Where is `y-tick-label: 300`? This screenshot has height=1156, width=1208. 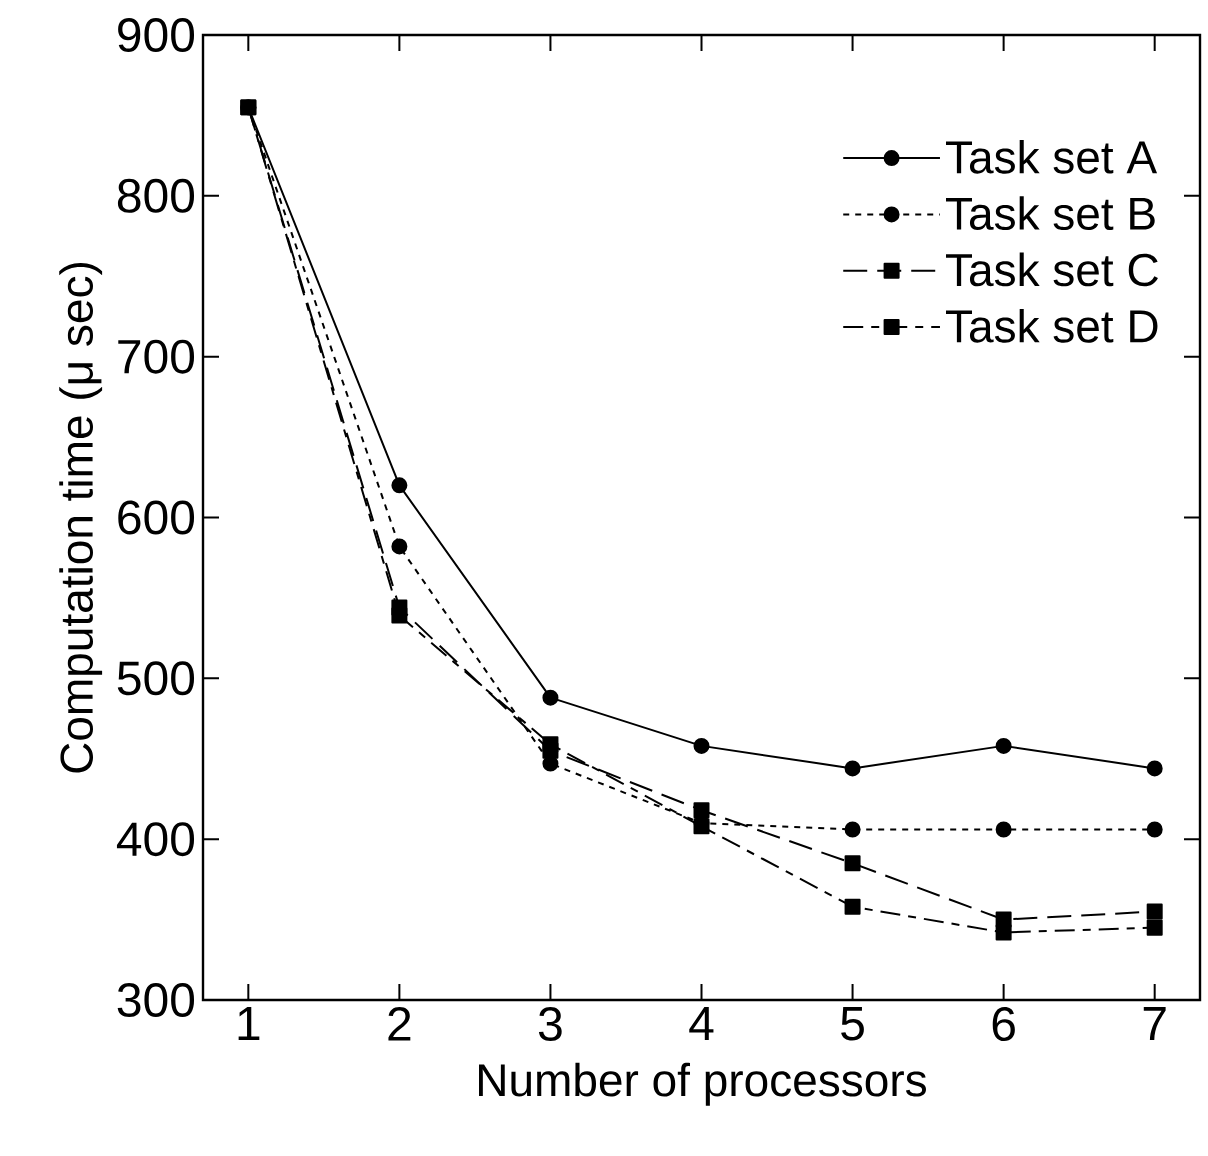 y-tick-label: 300 is located at coordinates (156, 1000).